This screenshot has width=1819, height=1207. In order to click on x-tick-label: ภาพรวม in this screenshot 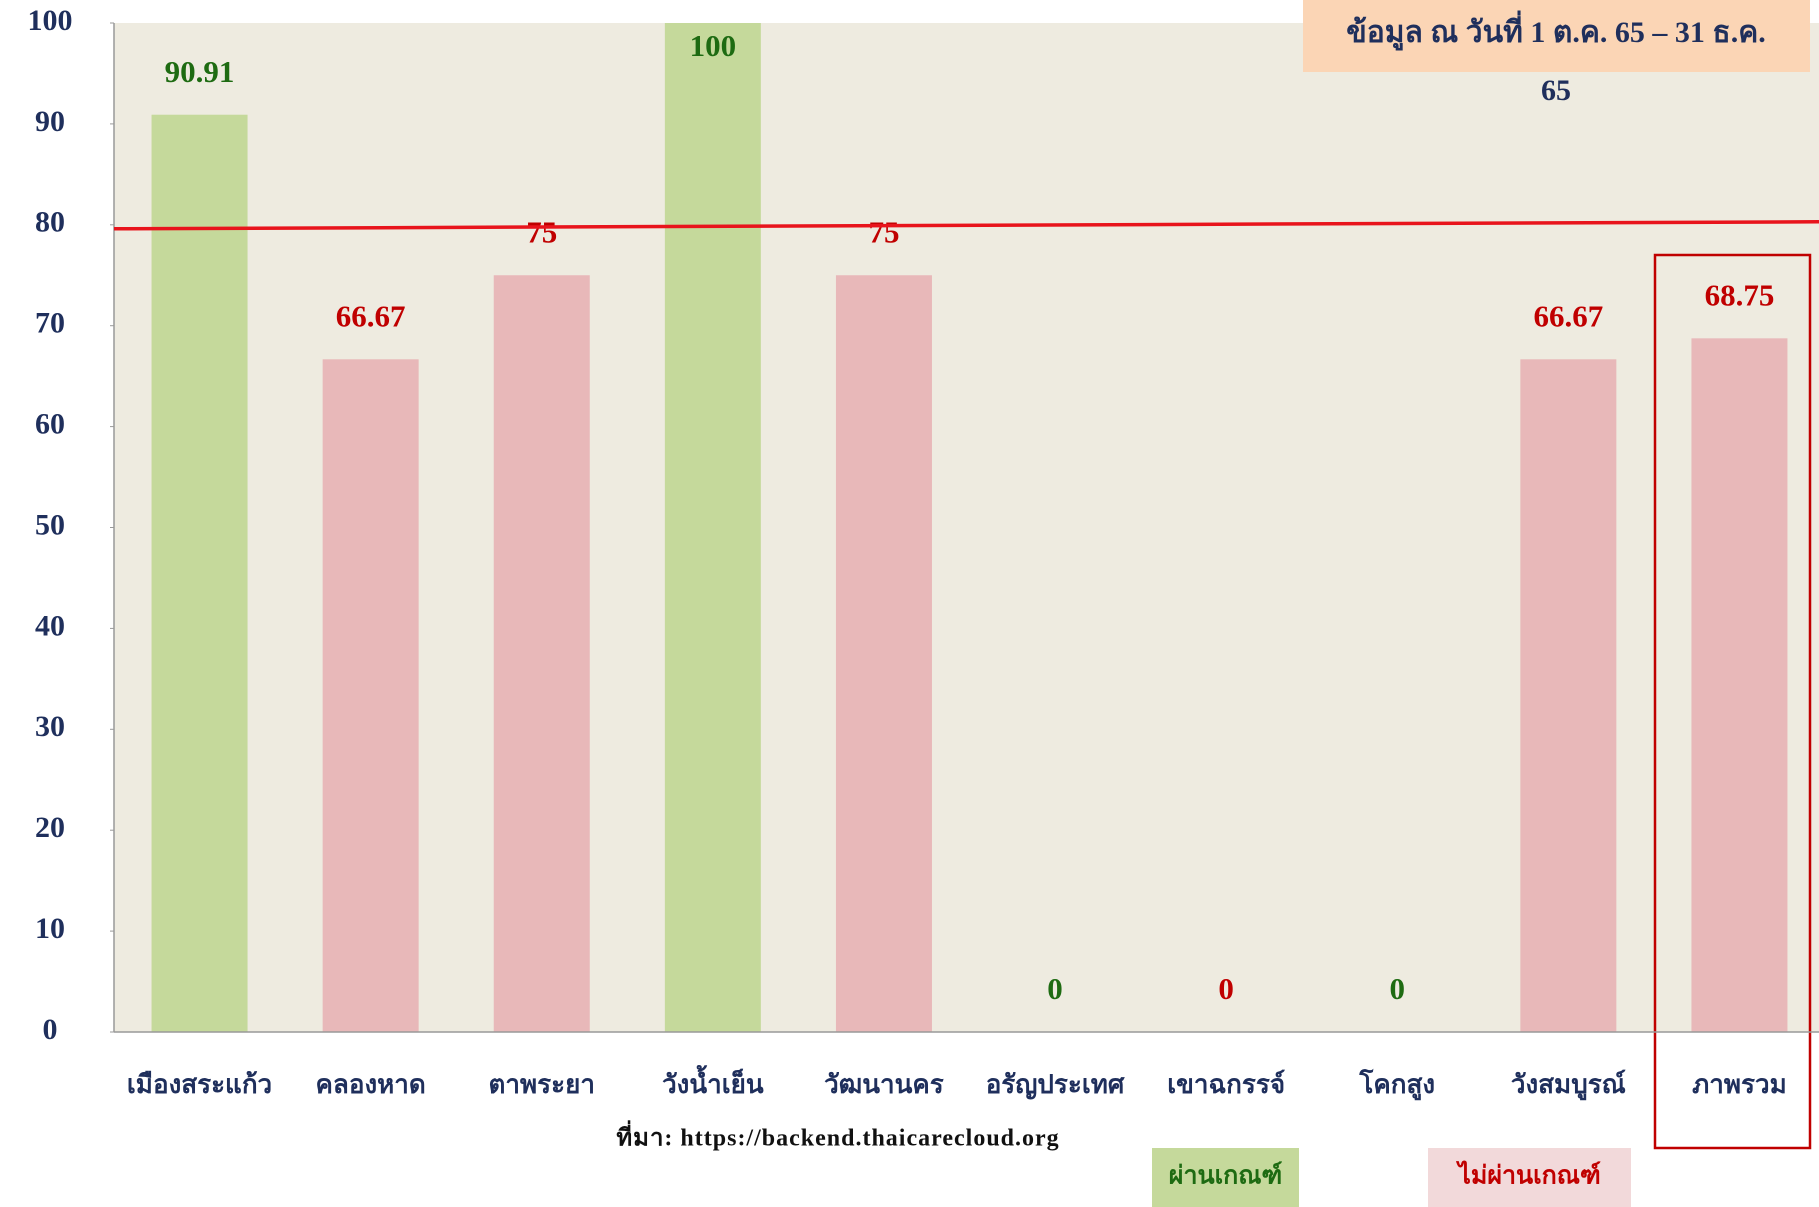, I will do `click(1739, 1084)`.